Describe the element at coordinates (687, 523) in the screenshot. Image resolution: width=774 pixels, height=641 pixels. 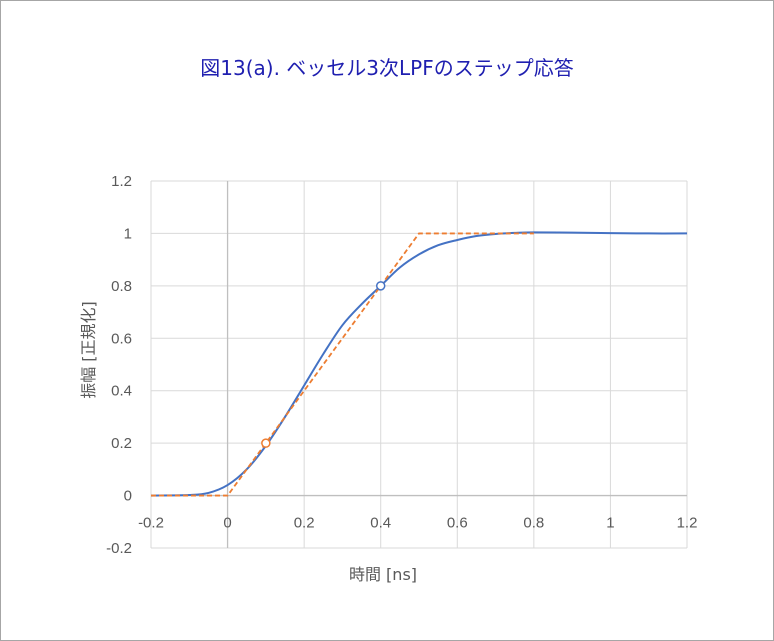
I see `x-tick-label: 1.2` at that location.